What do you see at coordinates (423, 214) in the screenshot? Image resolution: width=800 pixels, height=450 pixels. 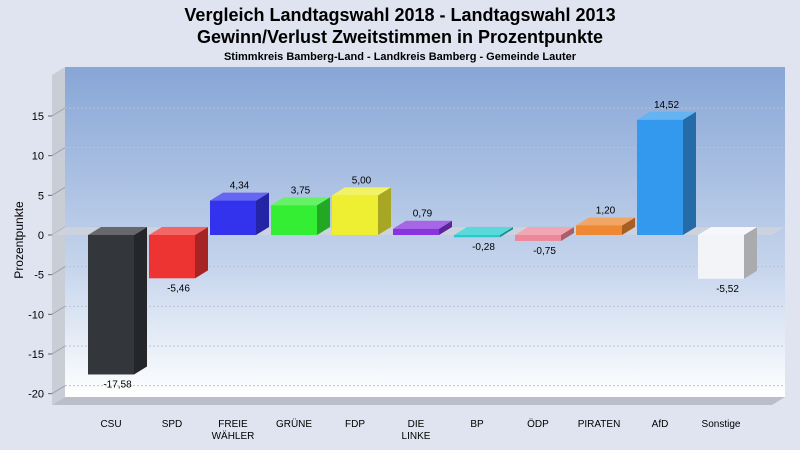 I see `data-label: 0,79` at bounding box center [423, 214].